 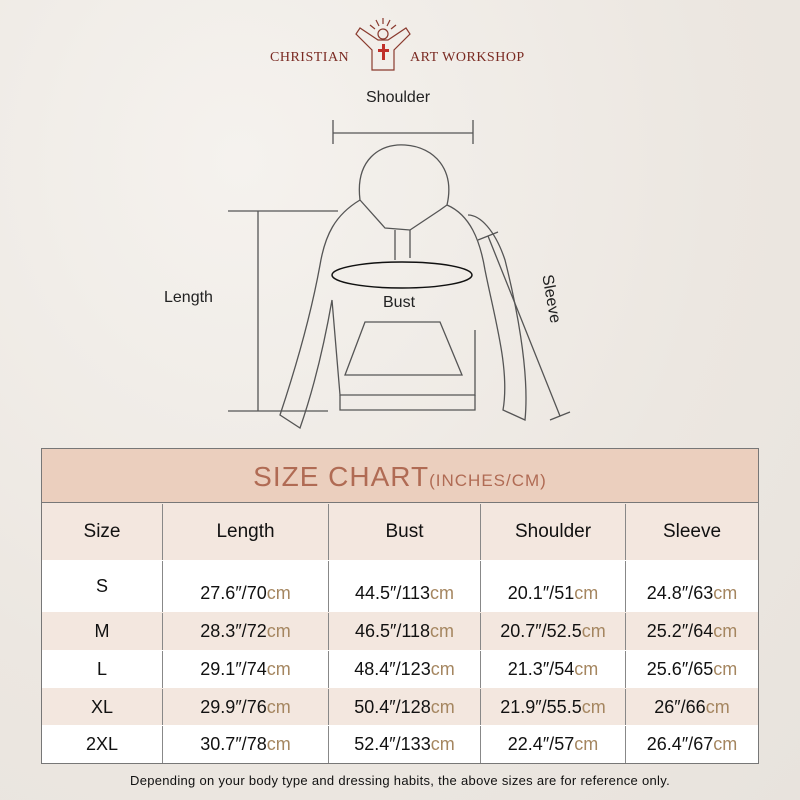 What do you see at coordinates (398, 97) in the screenshot?
I see `shoulder-label: Shoulder` at bounding box center [398, 97].